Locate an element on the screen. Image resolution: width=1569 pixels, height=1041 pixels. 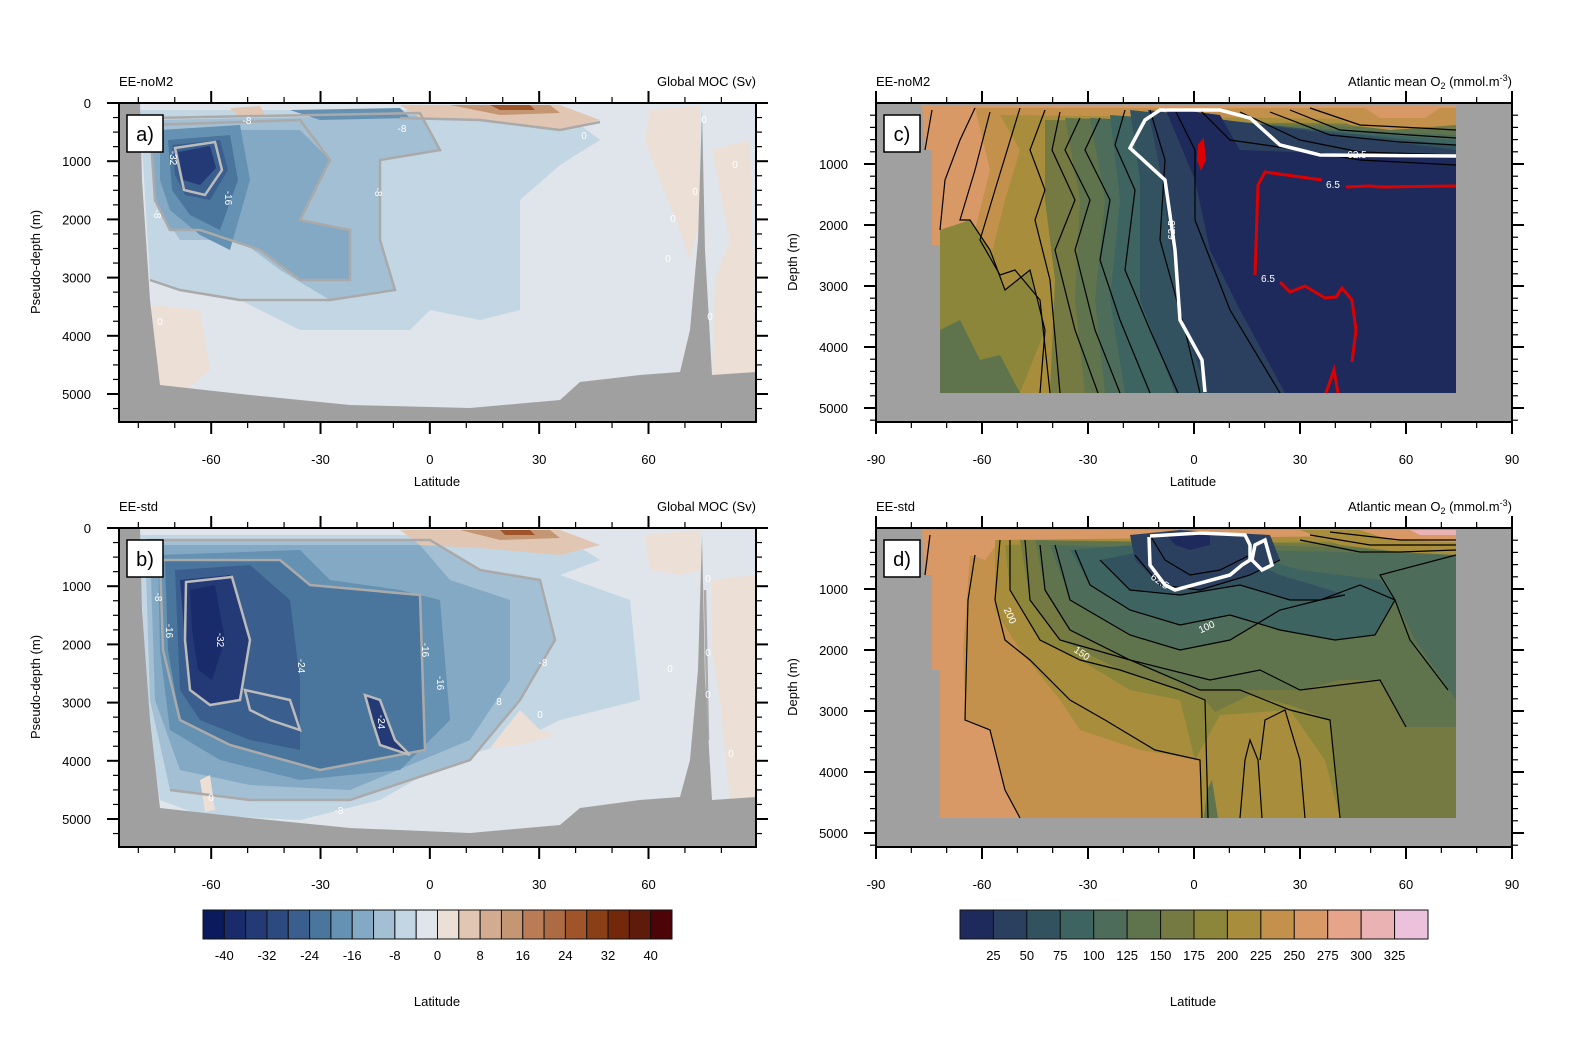
panel-label-box-a is located at coordinates (145, 133).